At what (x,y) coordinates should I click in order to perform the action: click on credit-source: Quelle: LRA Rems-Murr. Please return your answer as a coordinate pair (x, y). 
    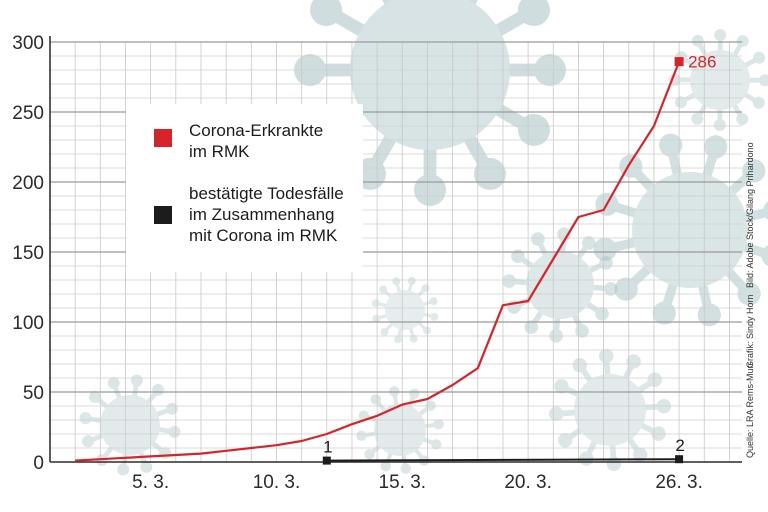
    Looking at the image, I should click on (750, 410).